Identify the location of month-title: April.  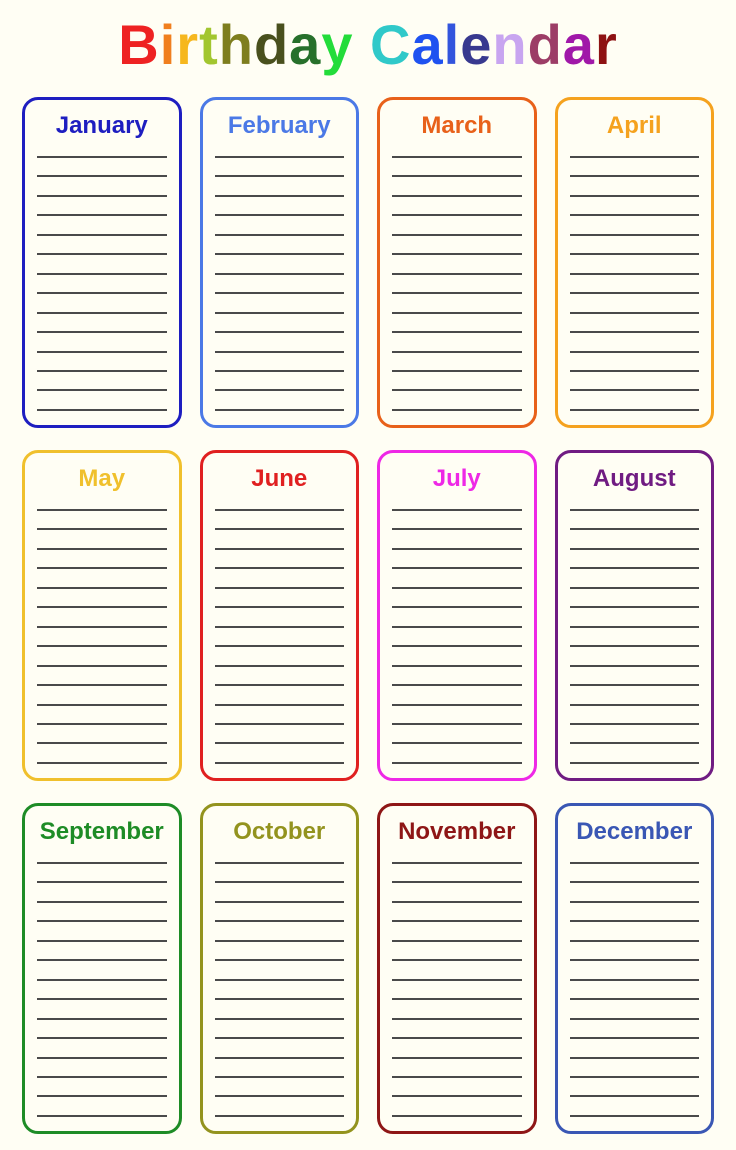
(634, 125).